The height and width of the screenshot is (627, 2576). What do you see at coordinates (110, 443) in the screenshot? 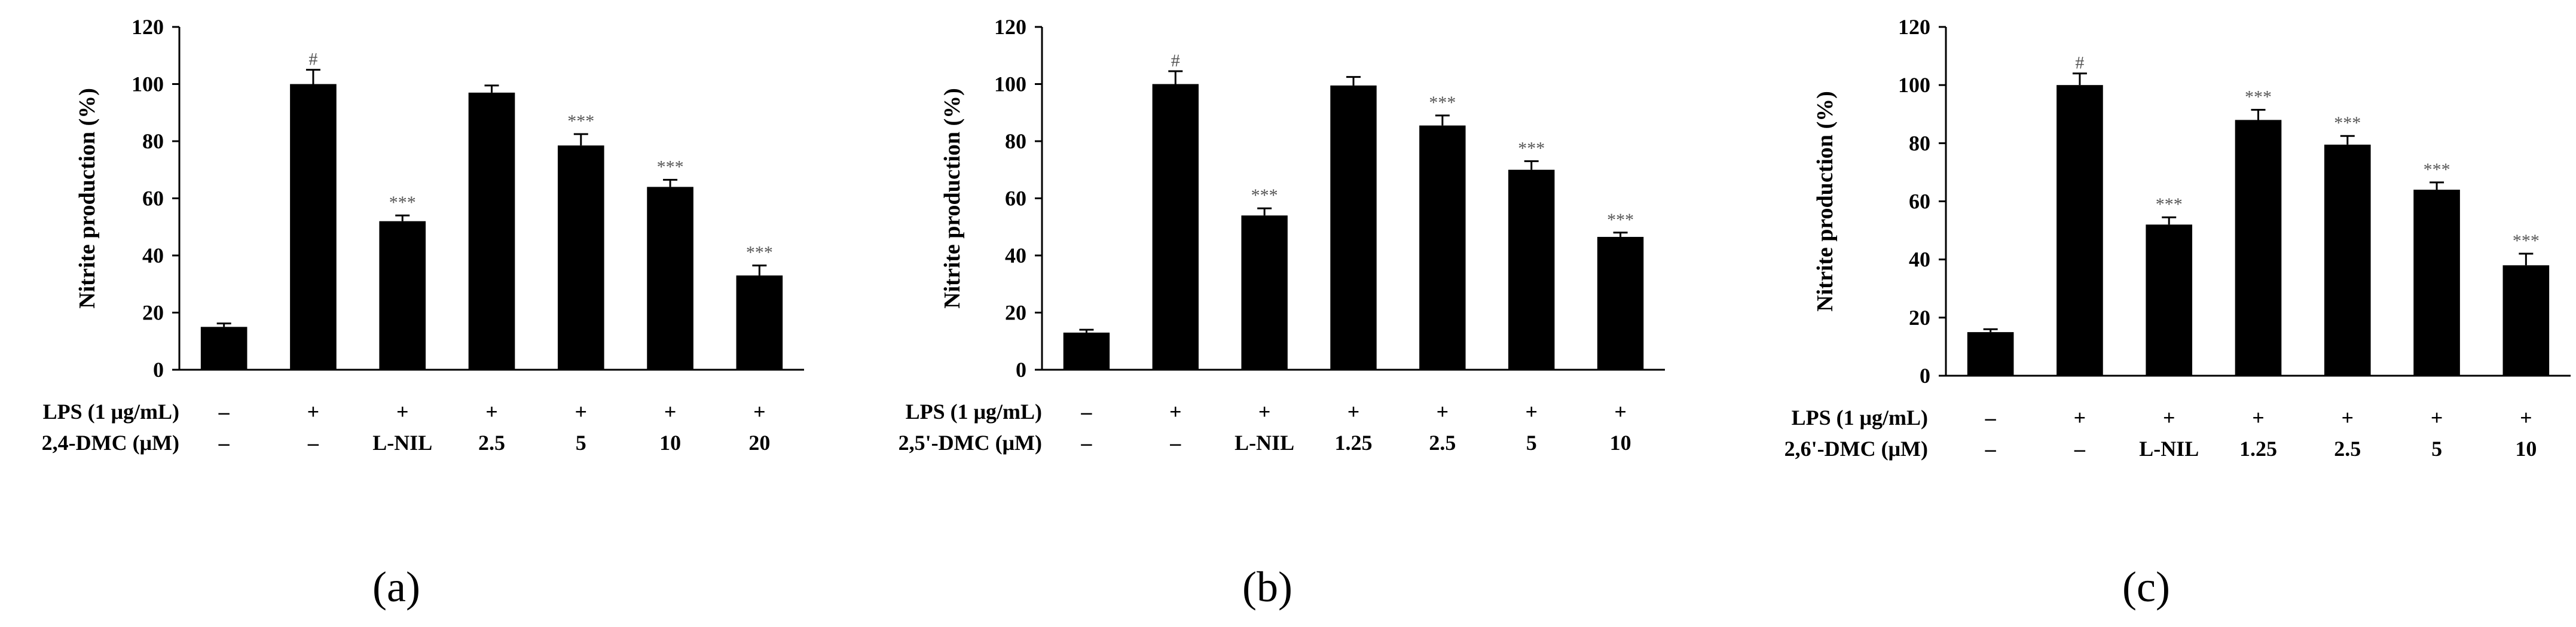
I see `treatment-row-label: 2,4-DMC (μM)` at bounding box center [110, 443].